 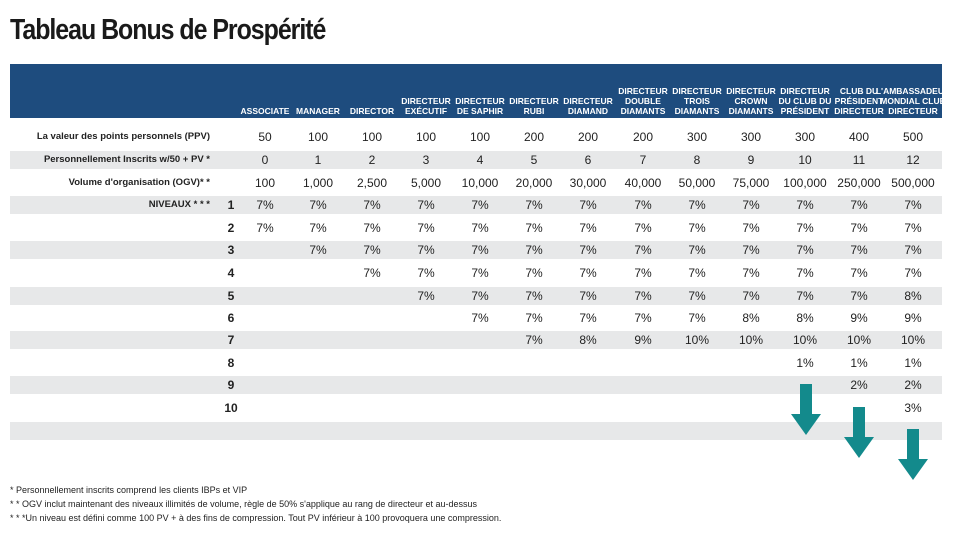 I want to click on level-number: 5, so click(x=231, y=296).